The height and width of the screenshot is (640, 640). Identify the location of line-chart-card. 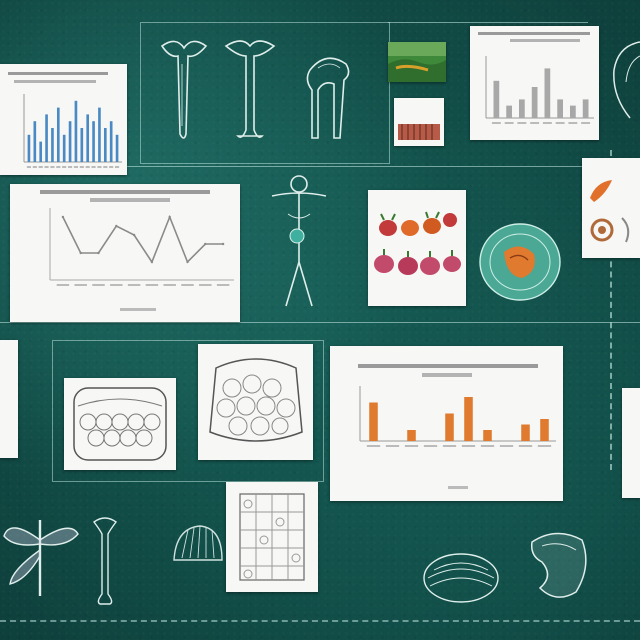
(125, 253).